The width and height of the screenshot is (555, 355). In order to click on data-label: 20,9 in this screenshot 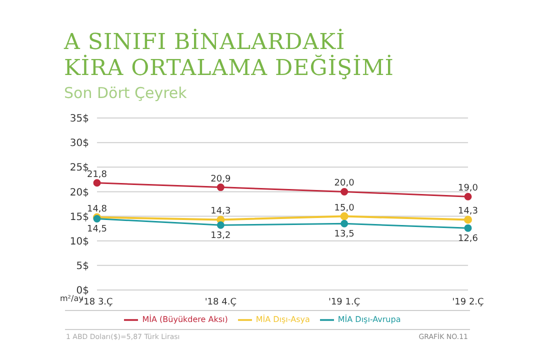, I will do `click(220, 179)`.